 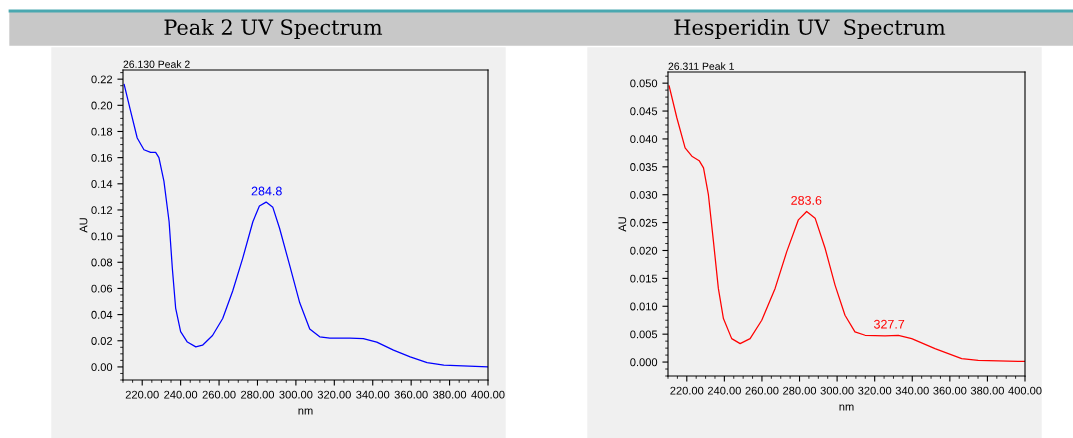 I want to click on y-tick-label: 0.22, so click(x=102, y=79).